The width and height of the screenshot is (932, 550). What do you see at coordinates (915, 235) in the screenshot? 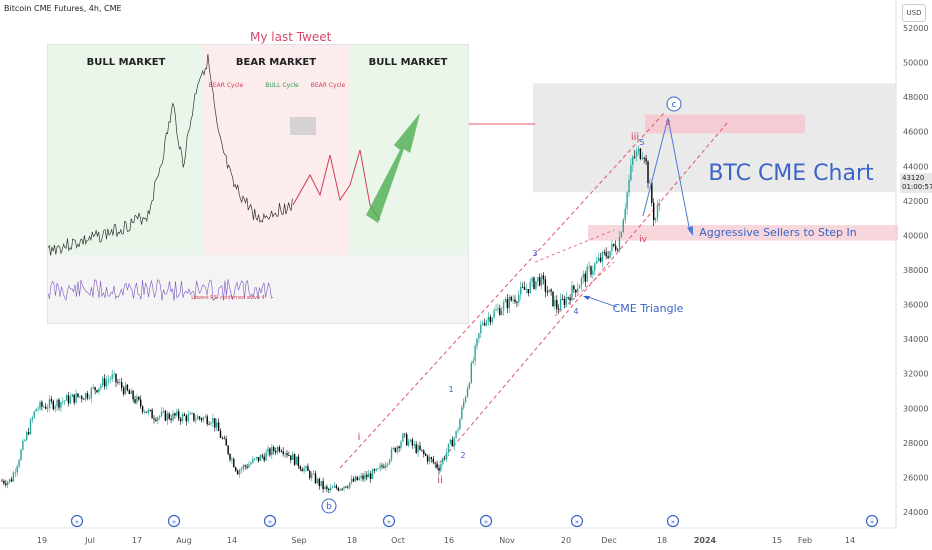
I see `y-tick-label: 40000` at bounding box center [915, 235].